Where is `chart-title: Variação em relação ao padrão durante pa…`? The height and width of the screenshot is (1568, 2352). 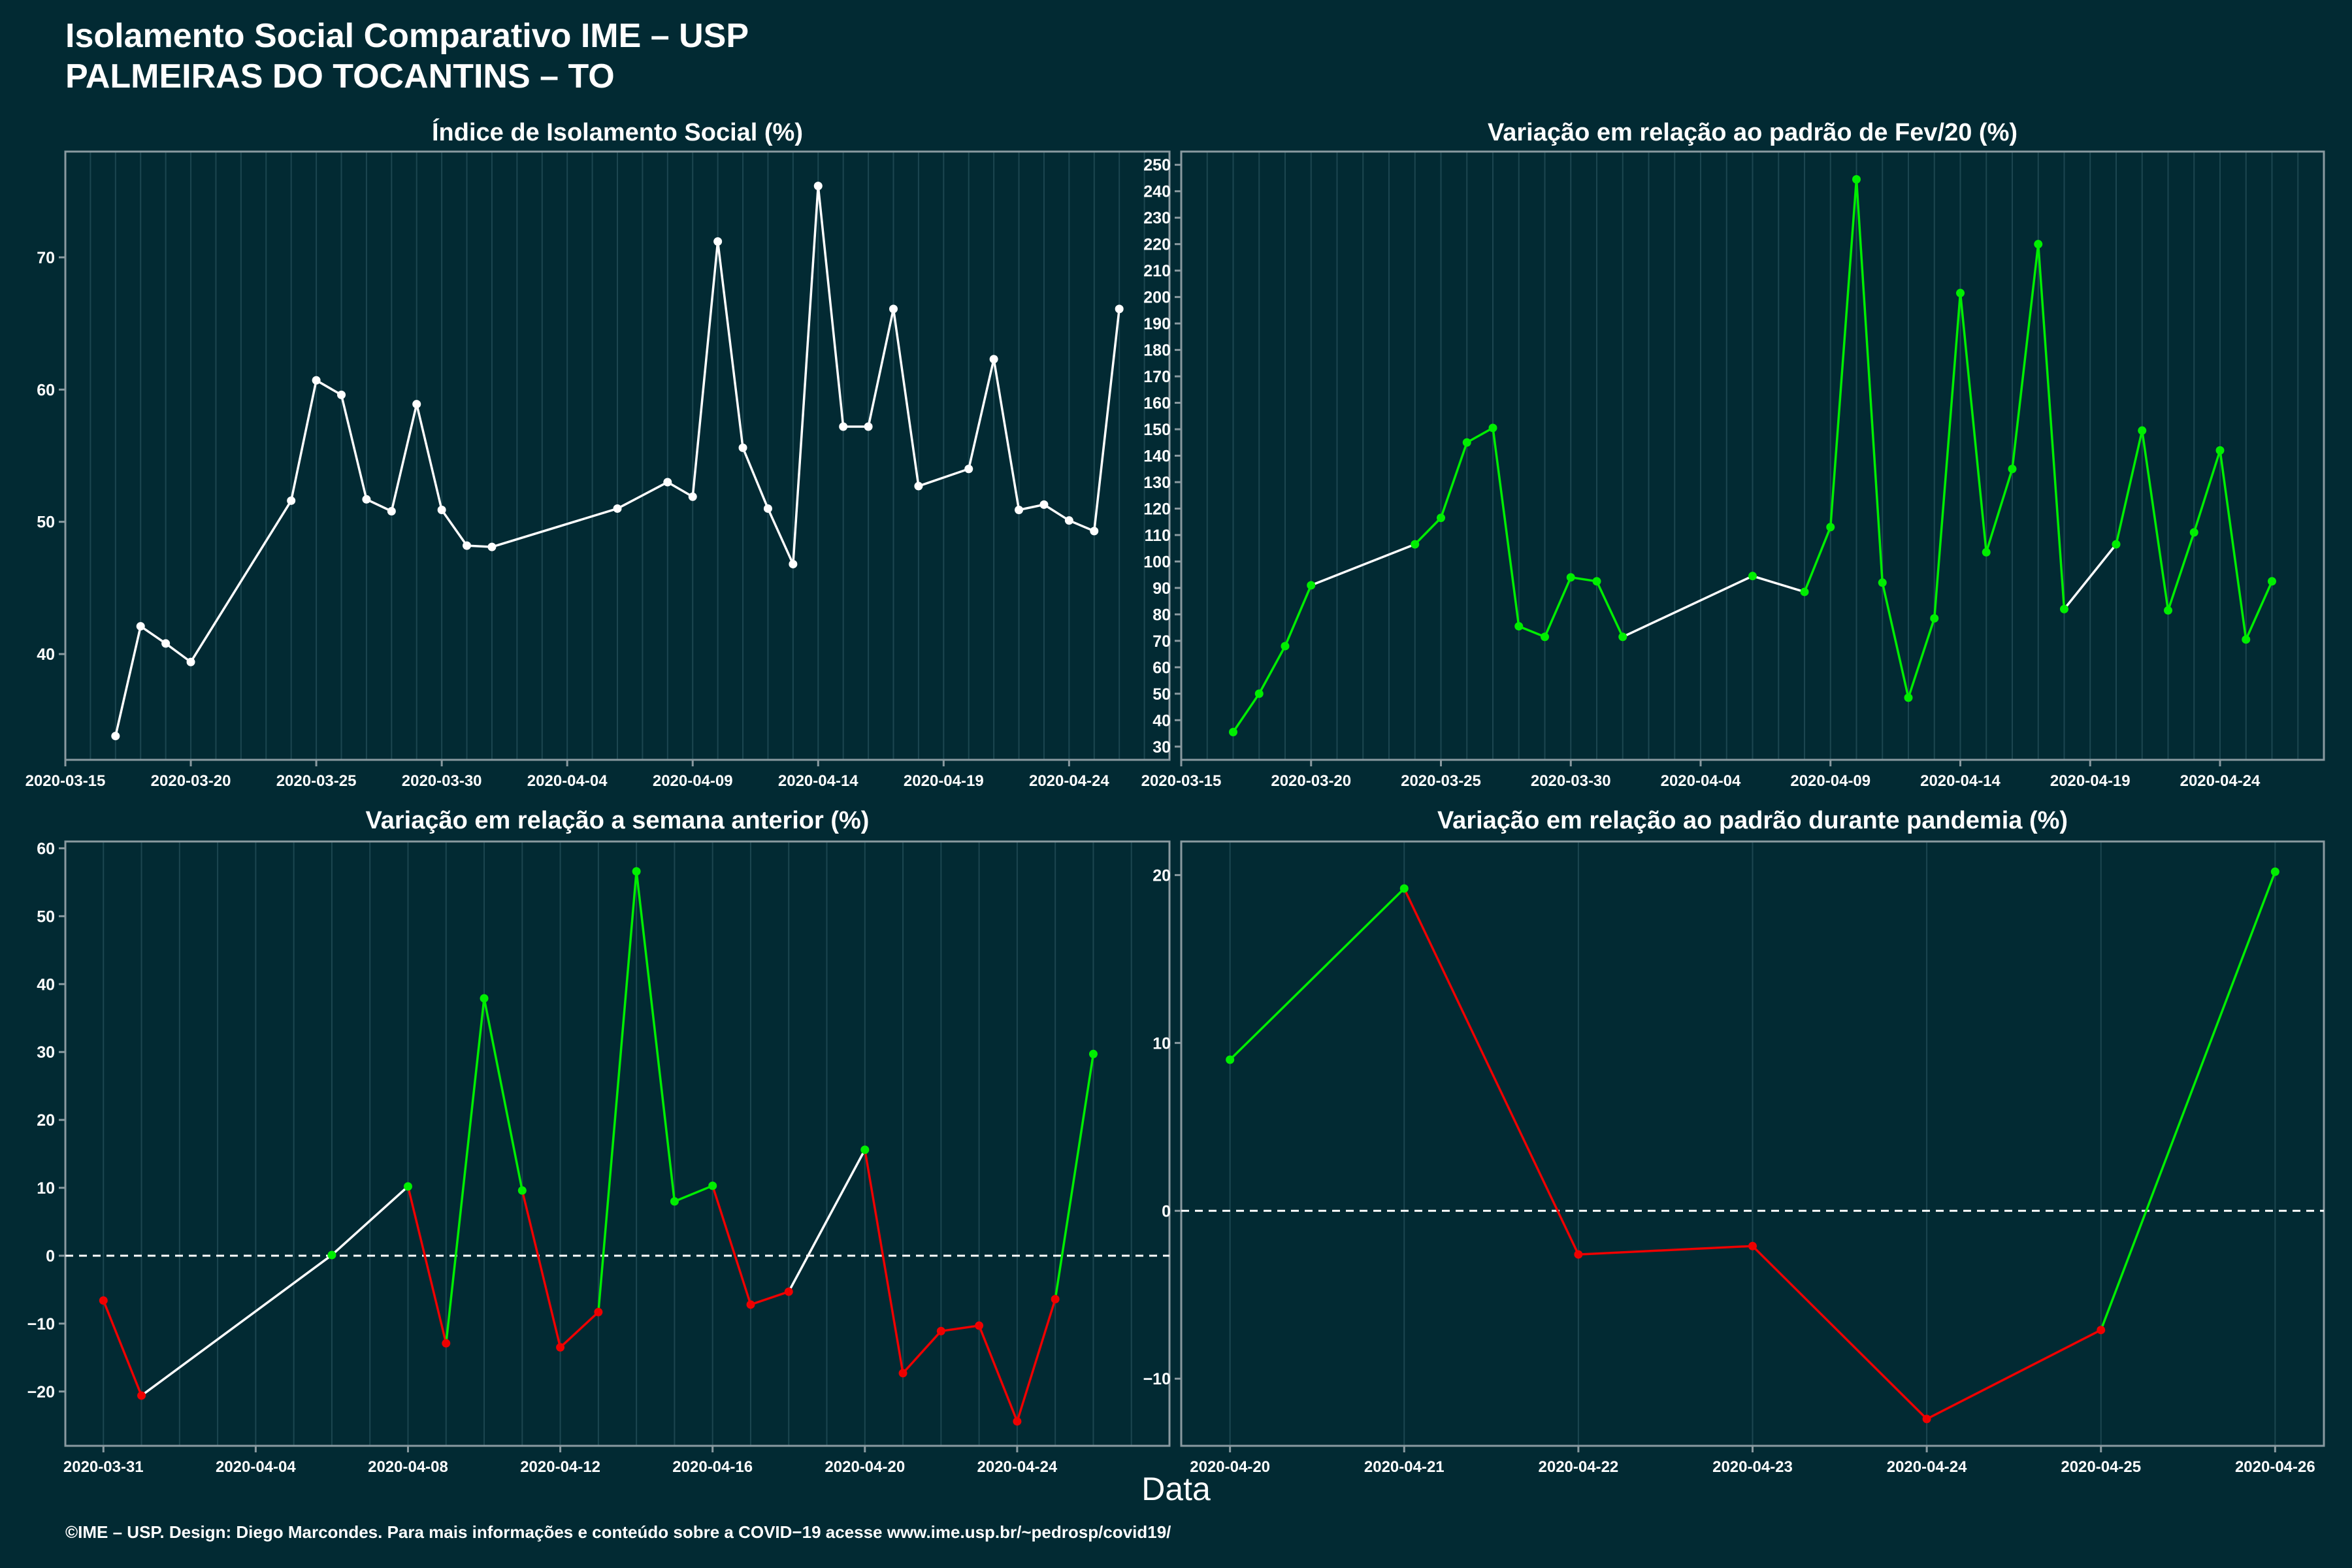
chart-title: Variação em relação ao padrão durante pa… is located at coordinates (1752, 820).